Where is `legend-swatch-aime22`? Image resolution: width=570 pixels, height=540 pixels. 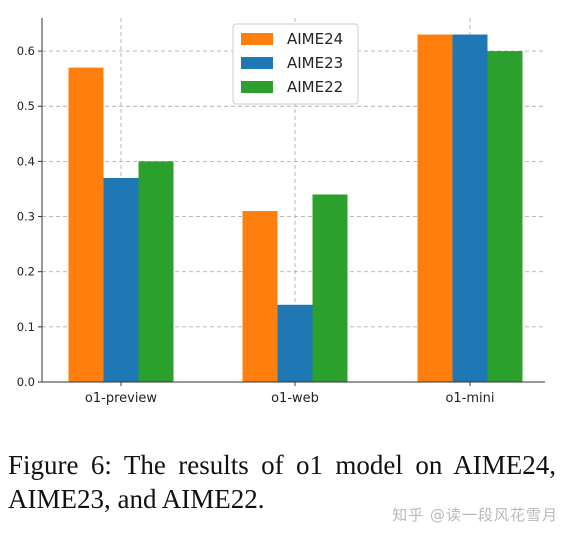
legend-swatch-aime22 is located at coordinates (257, 87).